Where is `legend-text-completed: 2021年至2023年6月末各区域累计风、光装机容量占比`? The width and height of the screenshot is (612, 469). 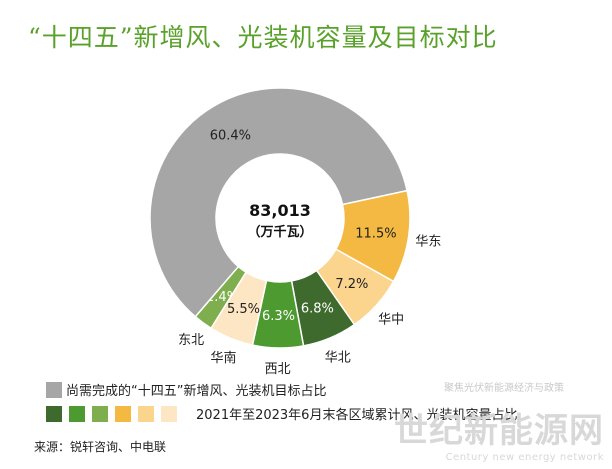
legend-text-completed: 2021年至2023年6月末各区域累计风、光装机容量占比 is located at coordinates (357, 415).